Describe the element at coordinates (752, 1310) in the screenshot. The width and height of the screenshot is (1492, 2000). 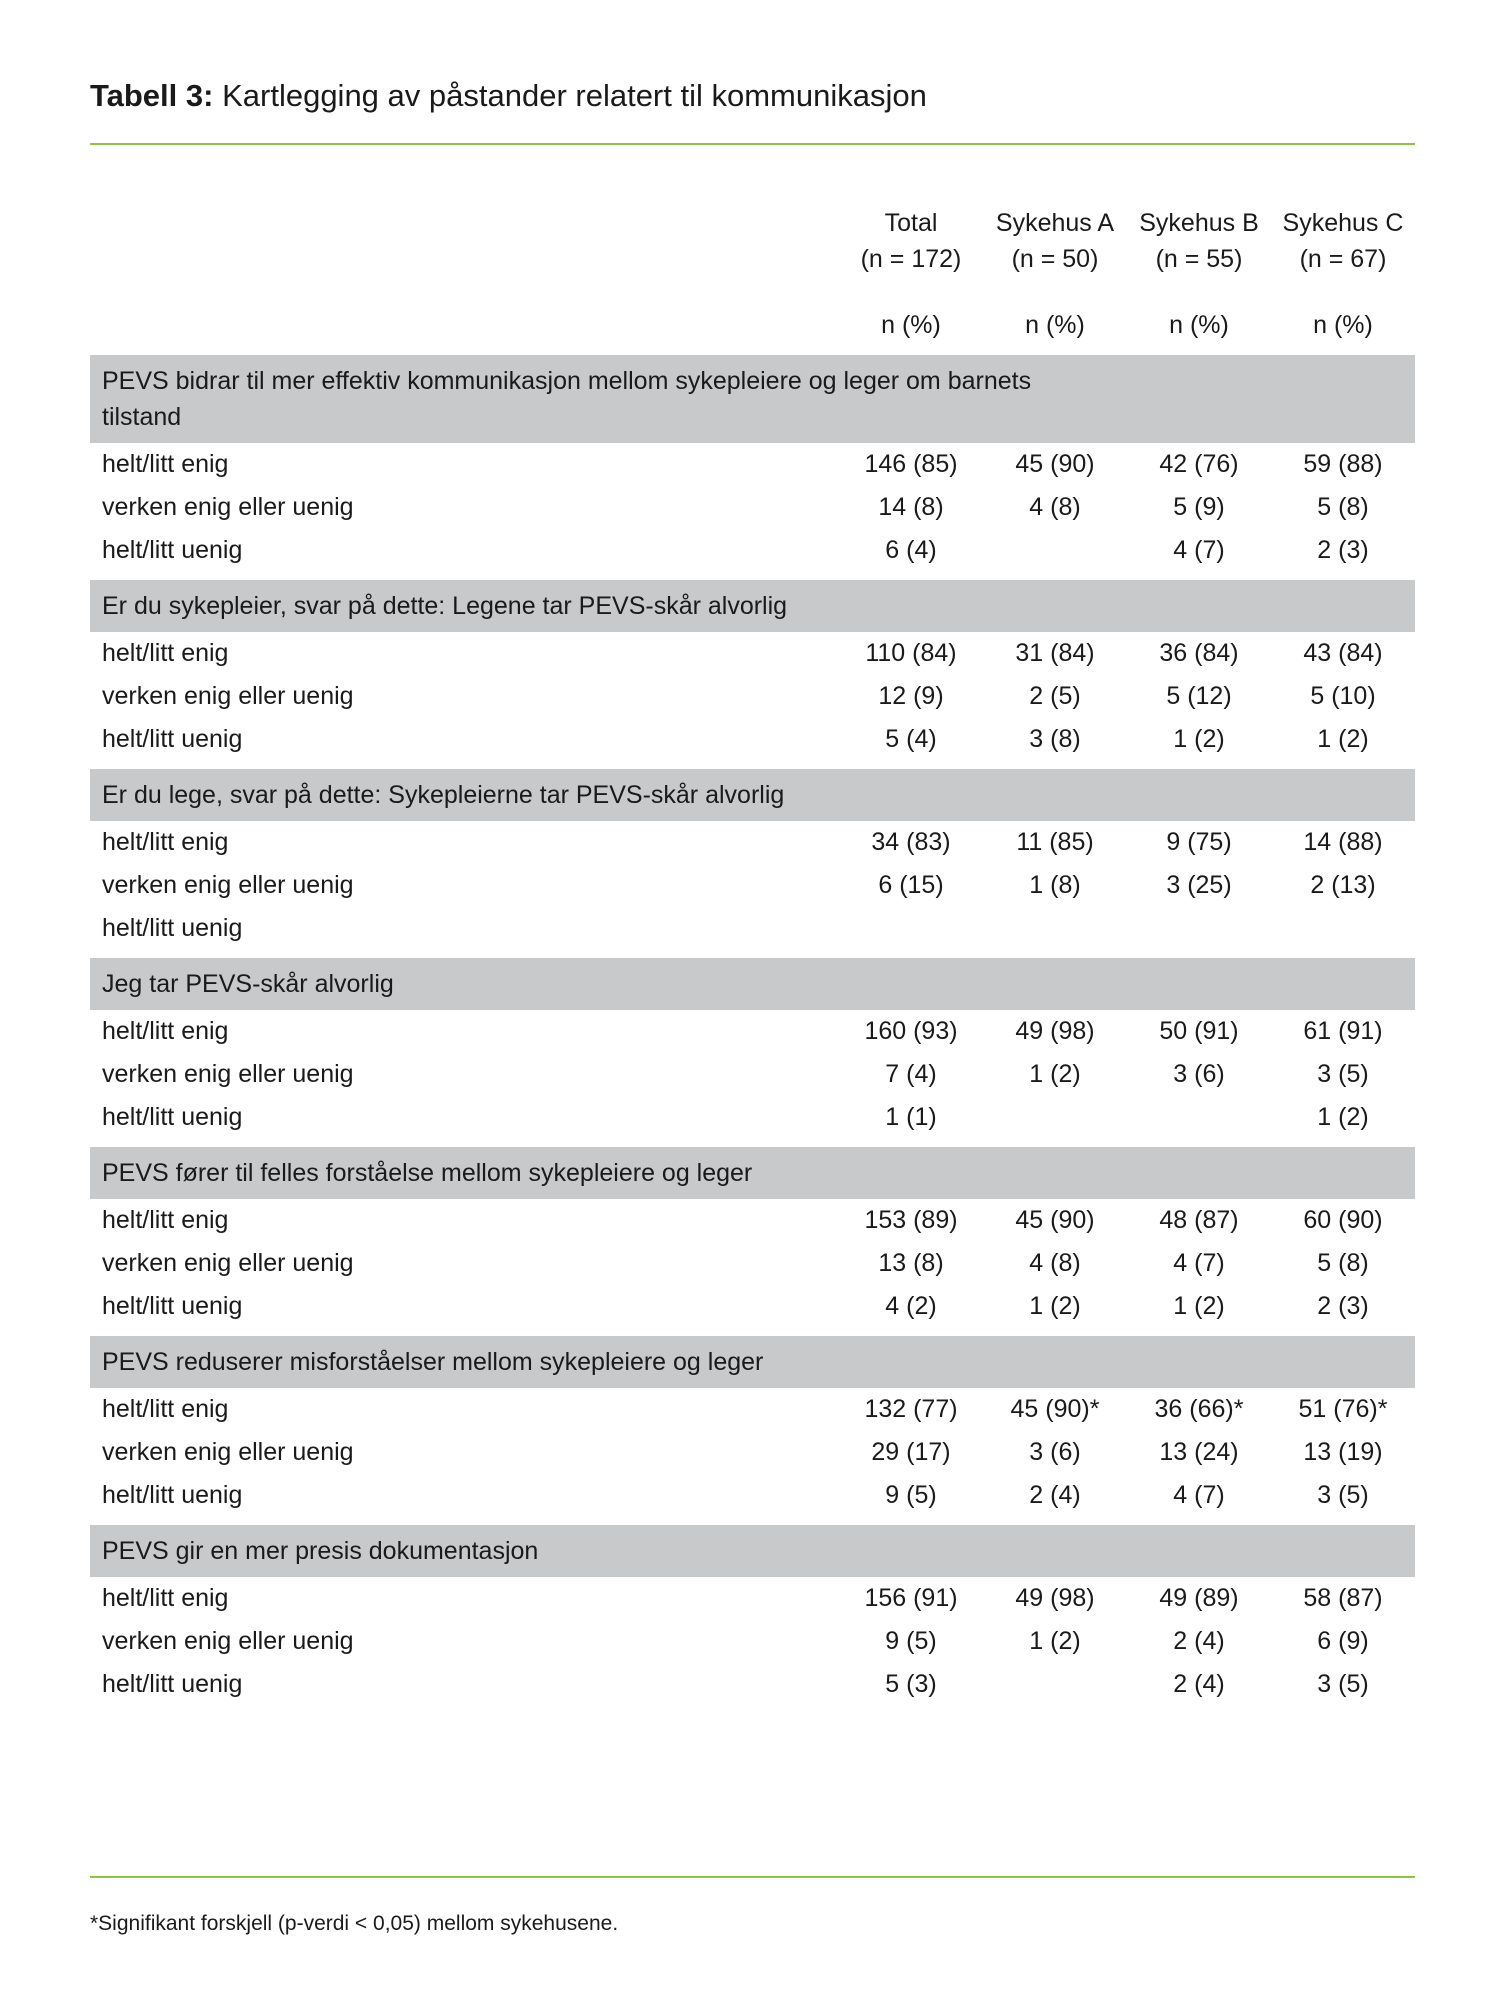
I see `data-row: helt/litt uenig 4 (2) 1 (2) 1 (2) 2 (3)` at that location.